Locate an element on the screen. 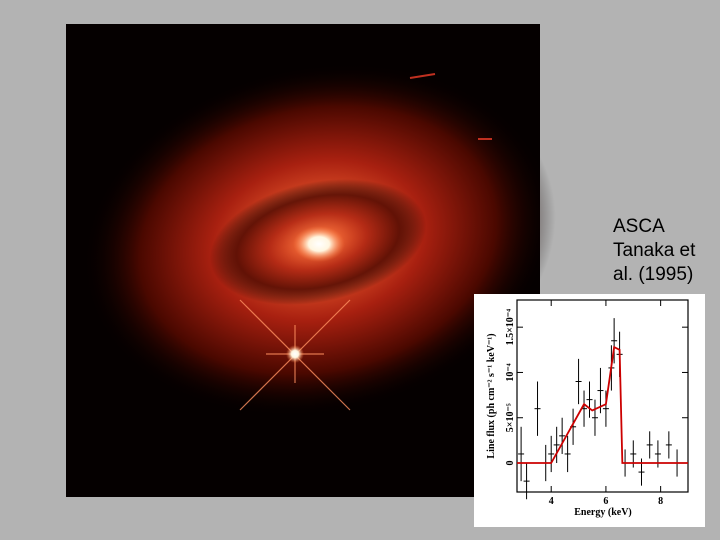 This screenshot has height=540, width=720. x-axis-label: Energy (keV) is located at coordinates (603, 512).